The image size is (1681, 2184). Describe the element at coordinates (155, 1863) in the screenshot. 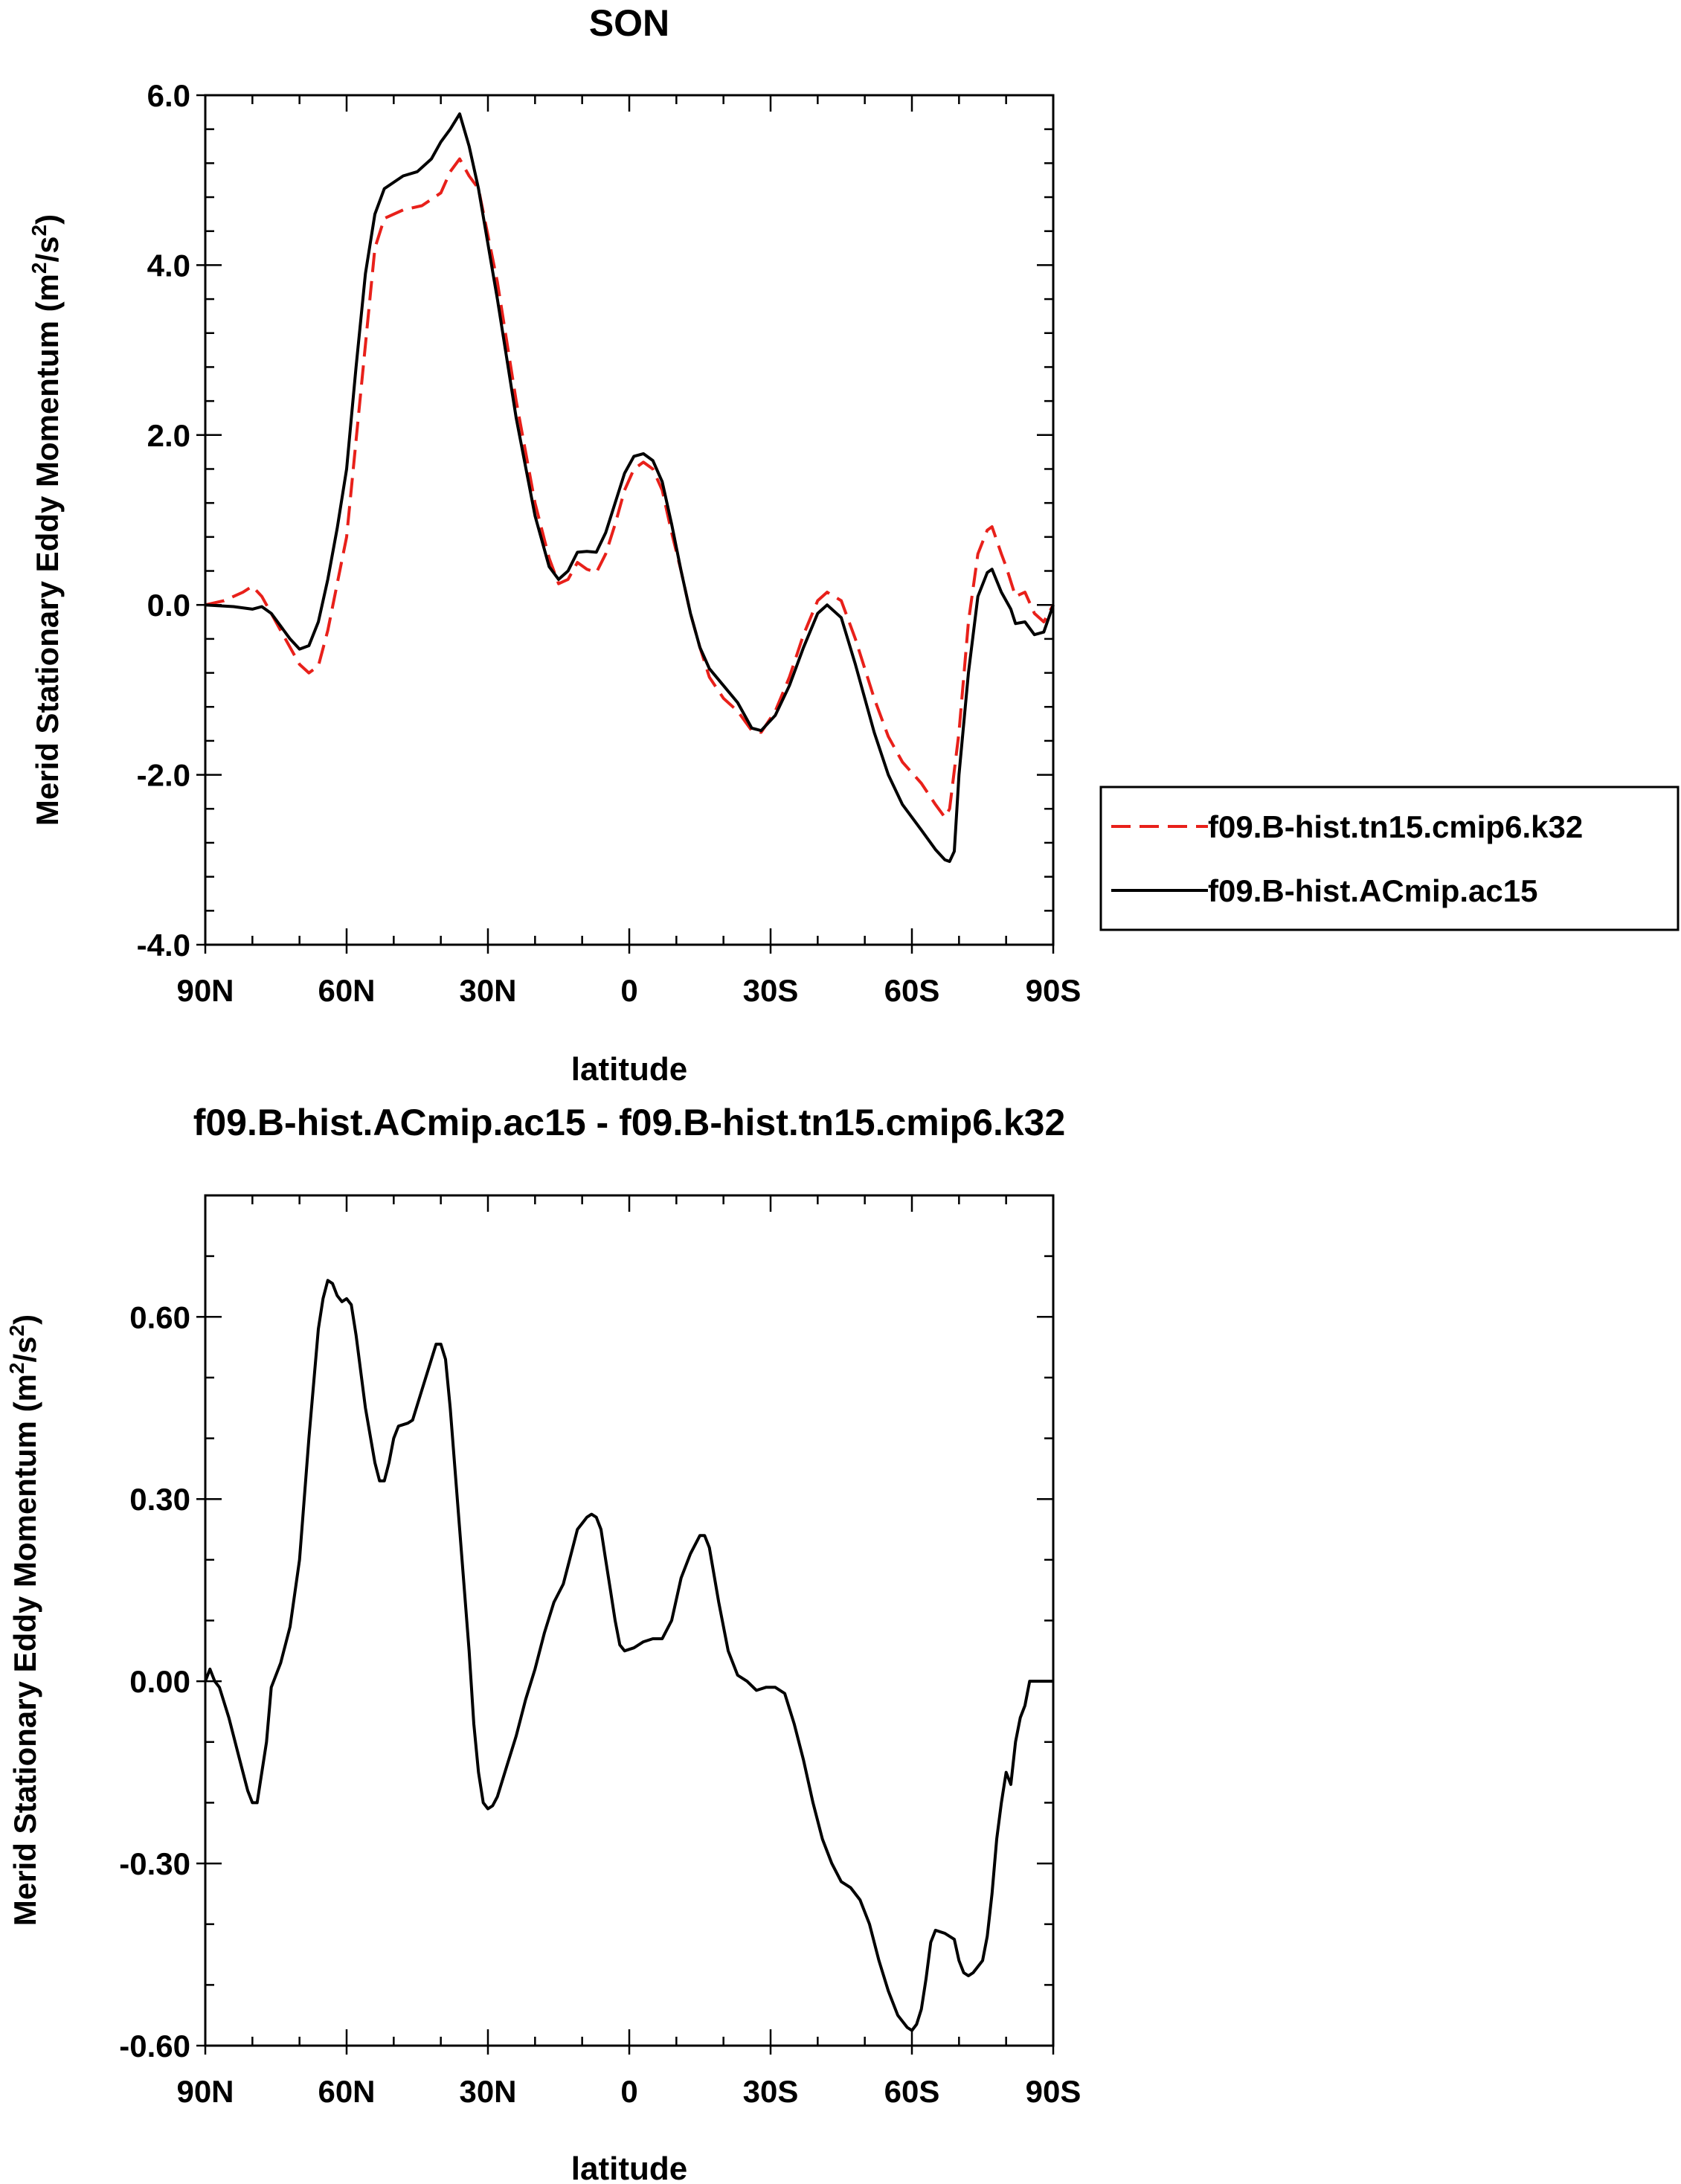

I see `y-tick-label: -0.30` at that location.